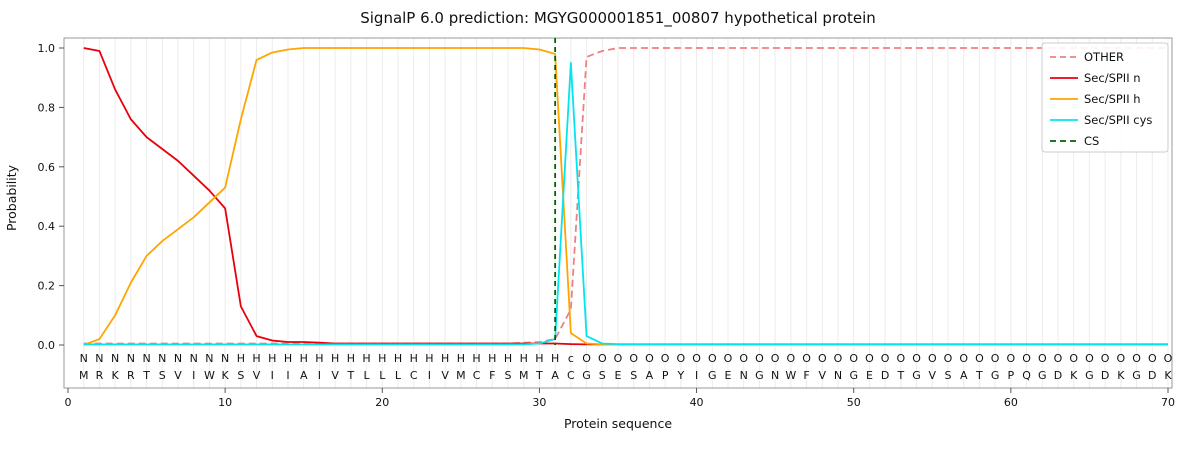  What do you see at coordinates (697, 402) in the screenshot?
I see `x-tick-label: 40` at bounding box center [697, 402].